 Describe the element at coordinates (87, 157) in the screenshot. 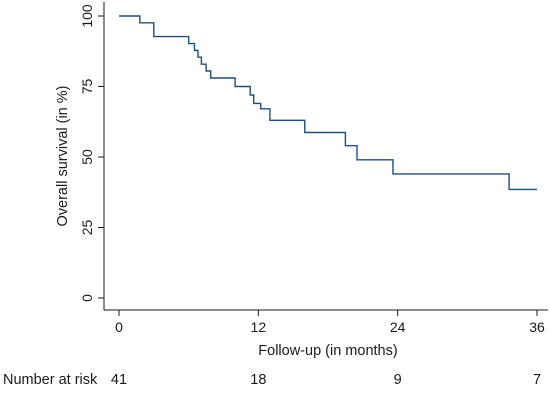

I see `y-tick-label-50: 50` at that location.